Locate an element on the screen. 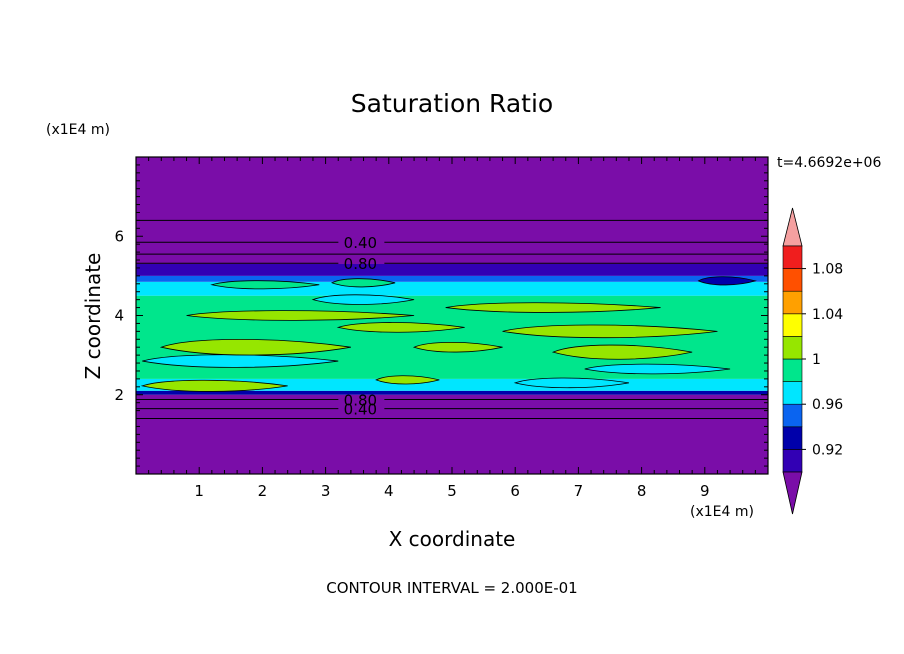  x-tick-label: 6 is located at coordinates (515, 491).